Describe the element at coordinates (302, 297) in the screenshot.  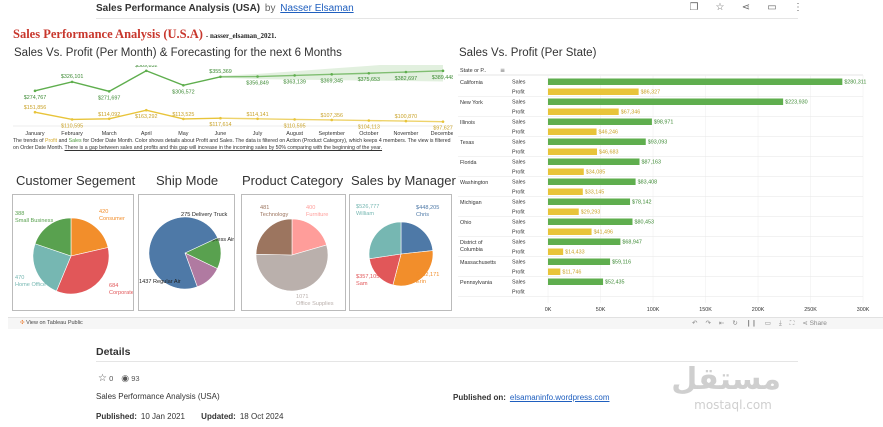
I see `pie-value-label: 1071` at that location.